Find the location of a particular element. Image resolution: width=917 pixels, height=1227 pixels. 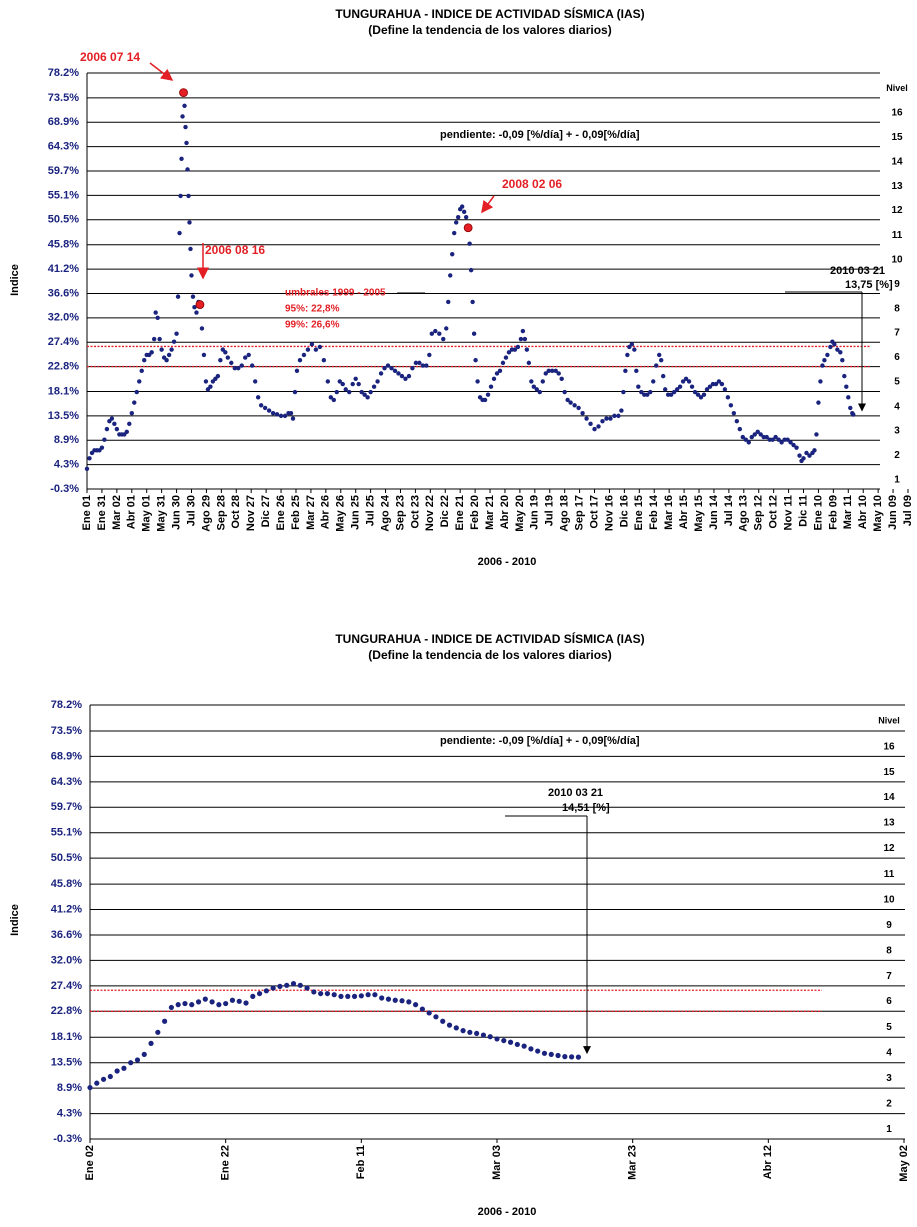

threshold-label: 99%: 26,6% is located at coordinates (312, 325).